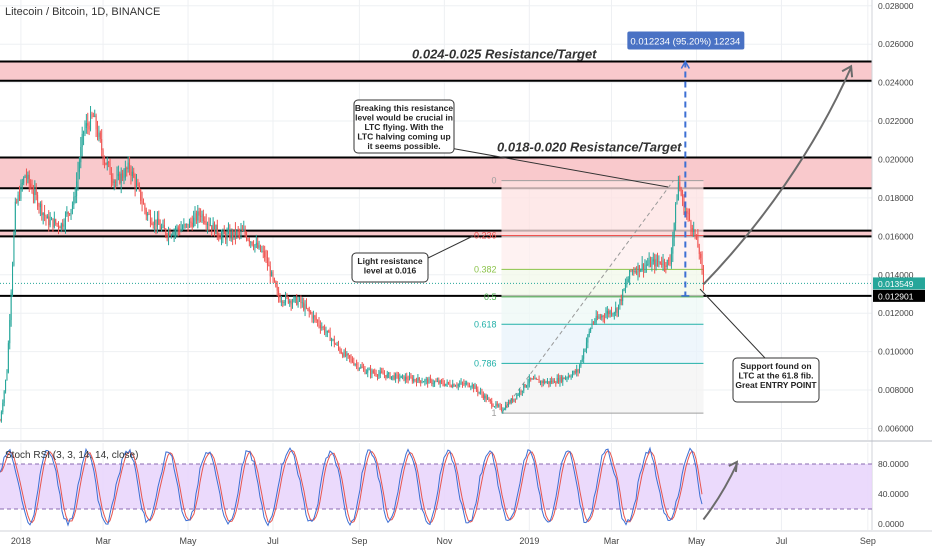 Image resolution: width=932 pixels, height=550 pixels. I want to click on time-tick-label: 2018, so click(21, 541).